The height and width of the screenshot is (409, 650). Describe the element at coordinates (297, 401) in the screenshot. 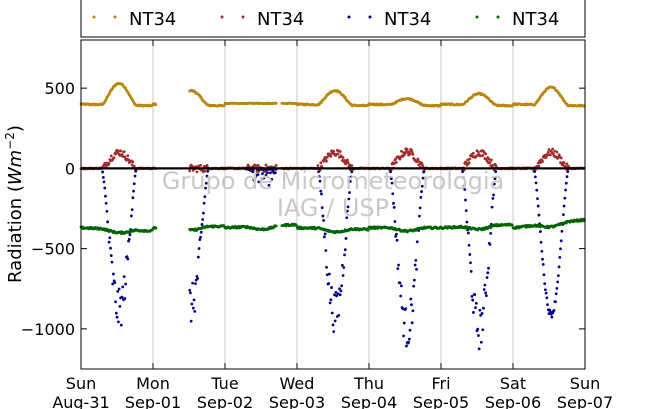

I see `x-tick-label-date: Sep-03` at that location.